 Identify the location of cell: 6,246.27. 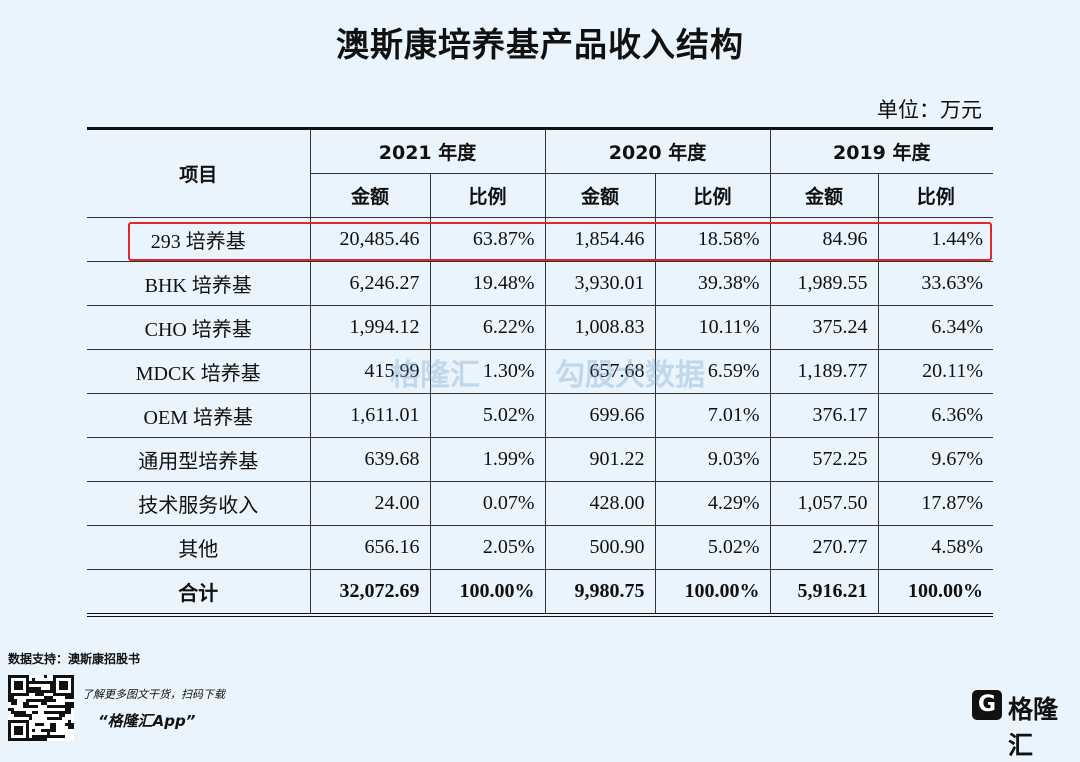
(370, 283).